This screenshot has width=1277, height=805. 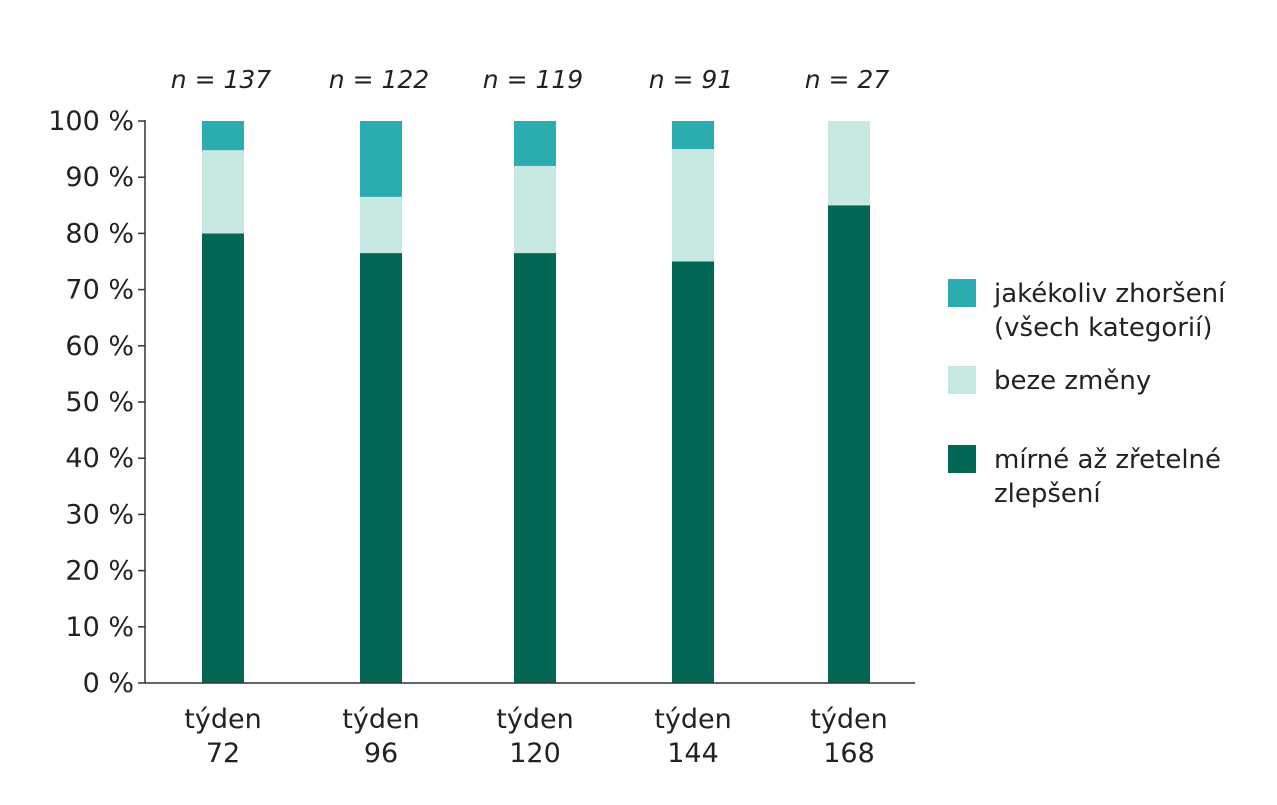 I want to click on y-tick-label: 90 %, so click(x=99, y=177).